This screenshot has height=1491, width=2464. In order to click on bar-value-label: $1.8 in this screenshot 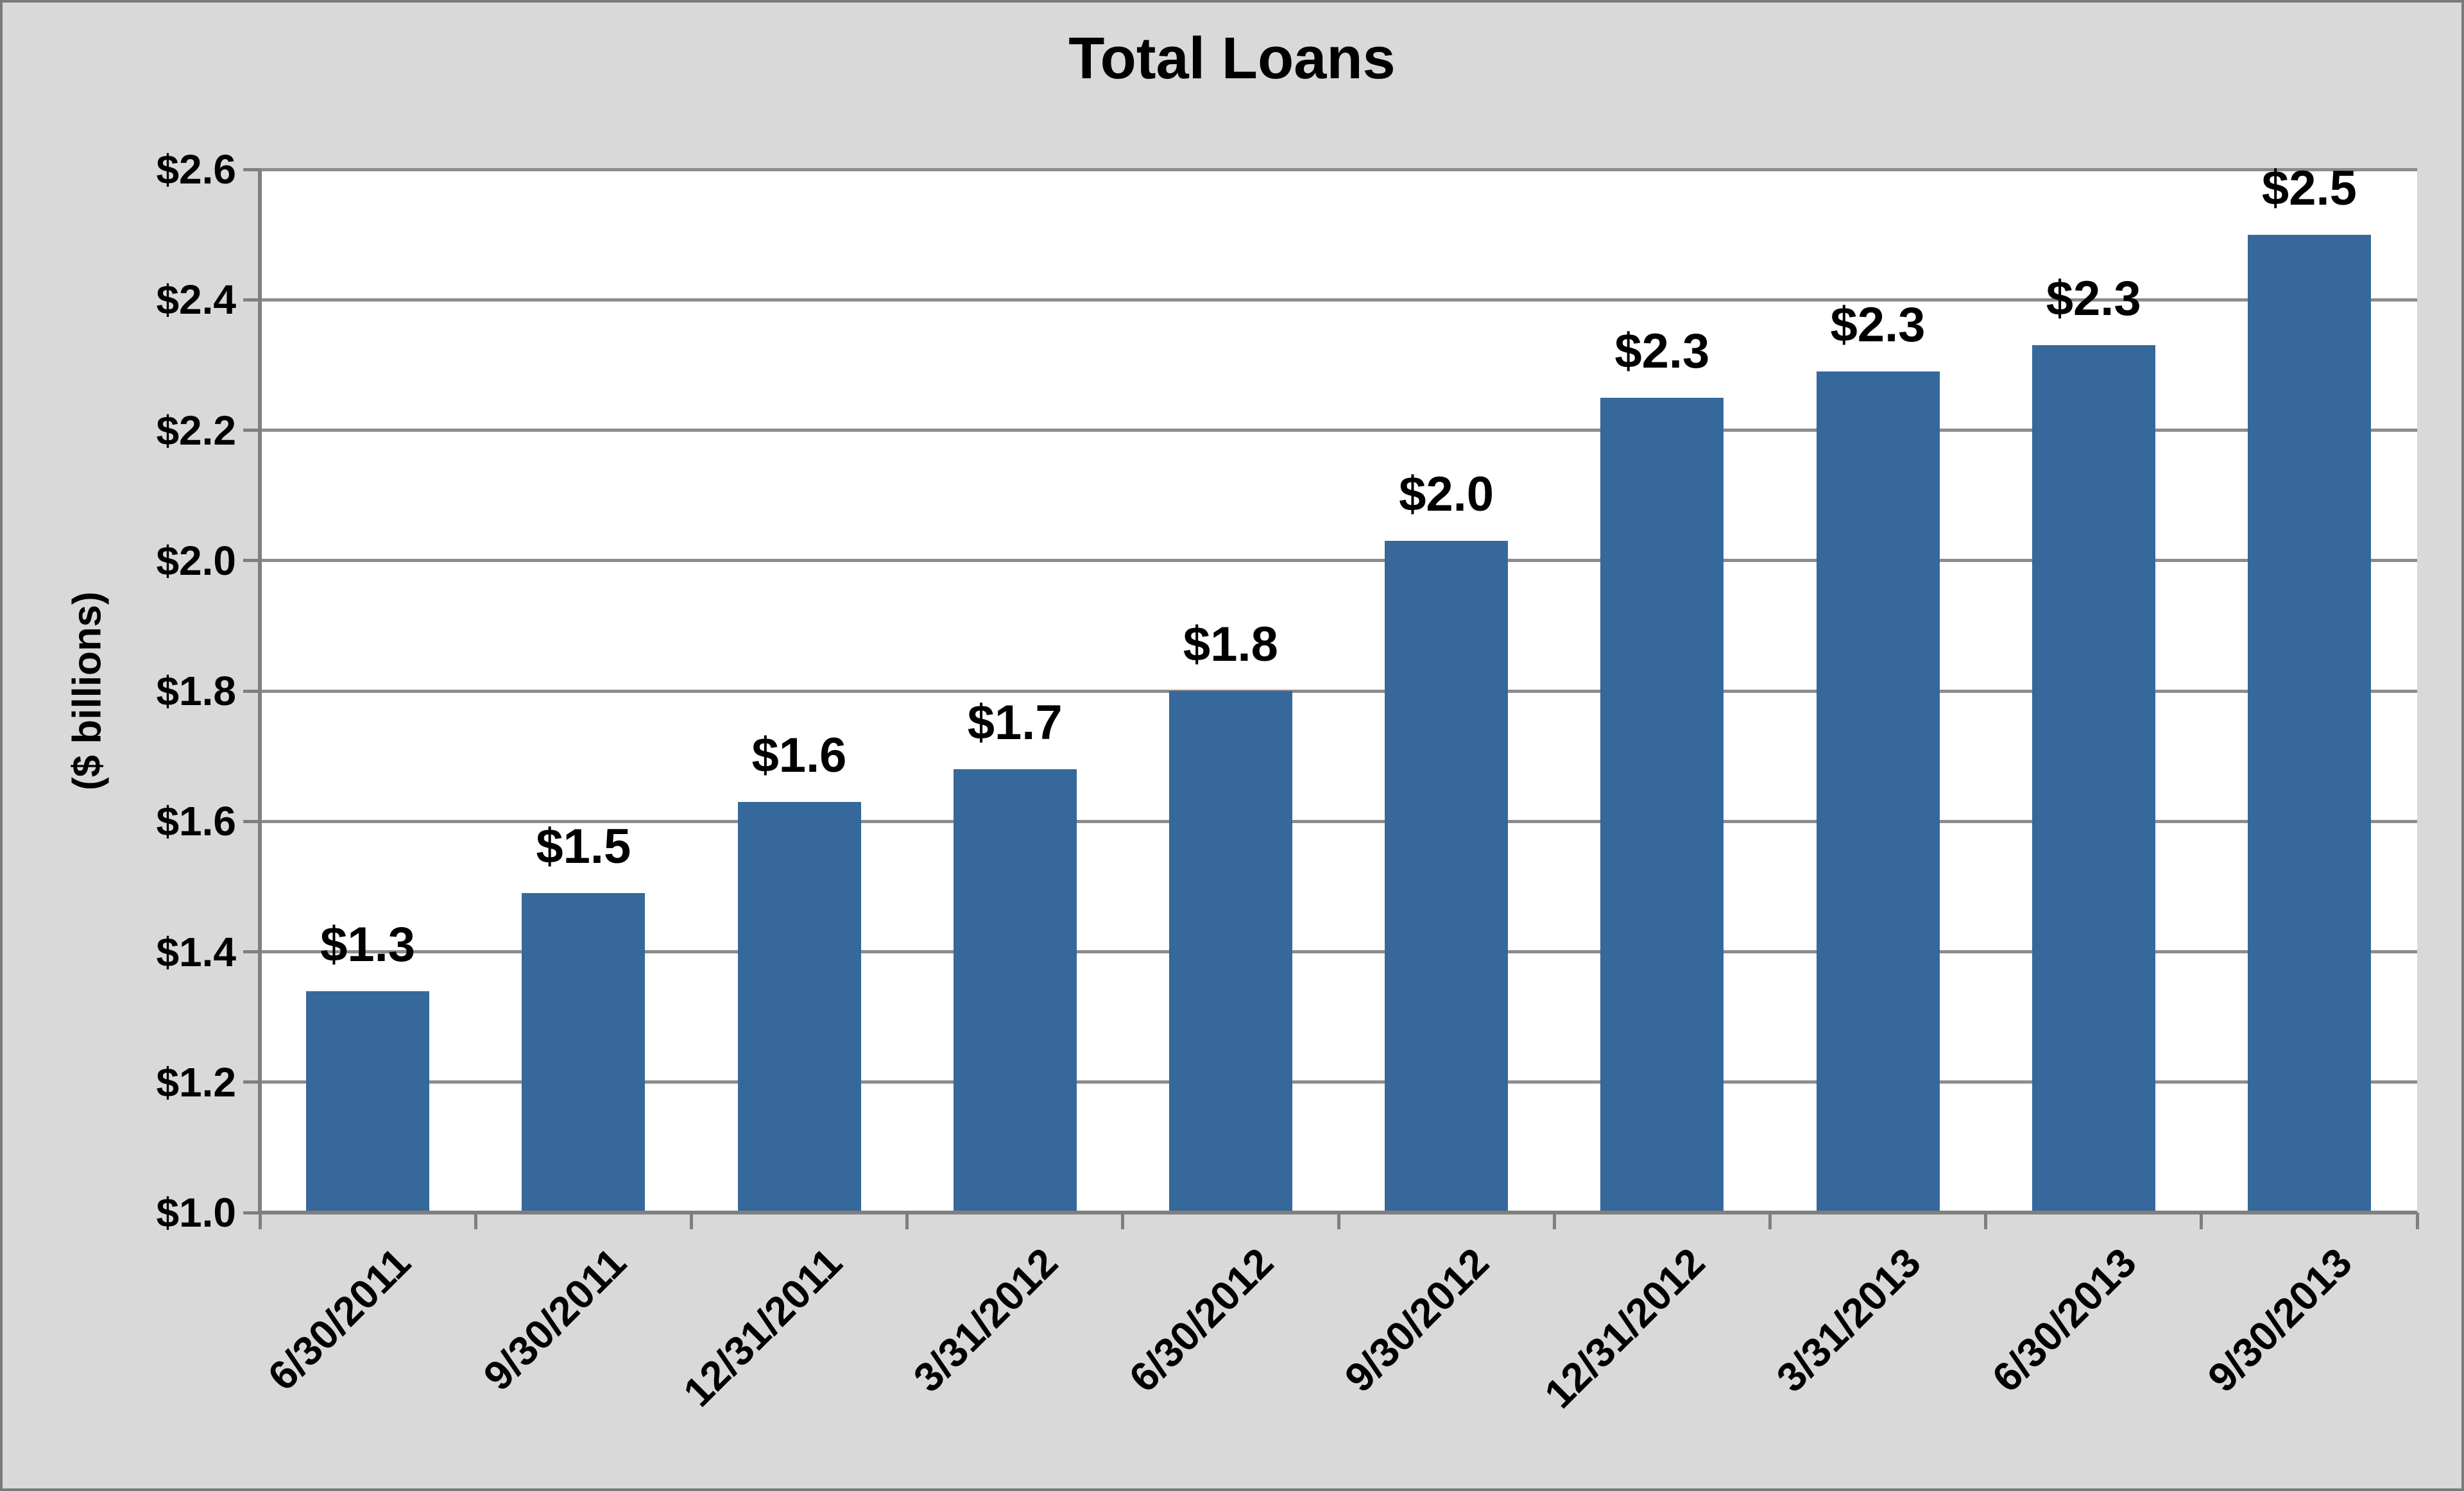, I will do `click(1230, 644)`.